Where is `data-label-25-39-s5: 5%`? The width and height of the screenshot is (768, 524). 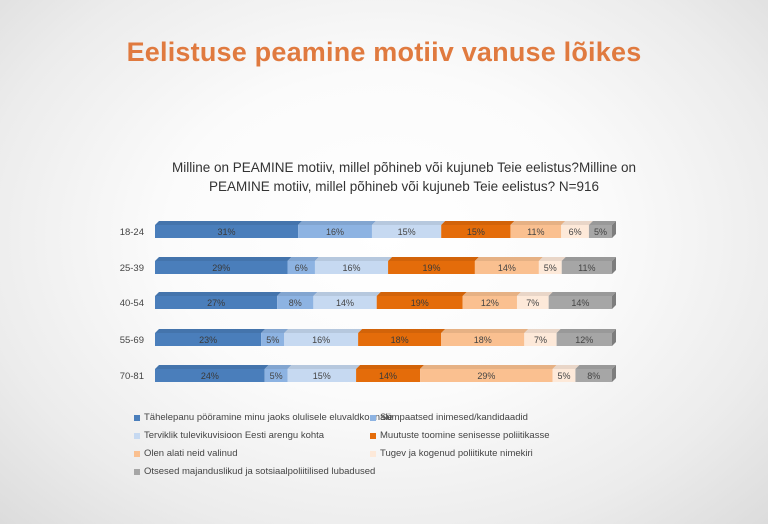
data-label-25-39-s5: 5% is located at coordinates (550, 268).